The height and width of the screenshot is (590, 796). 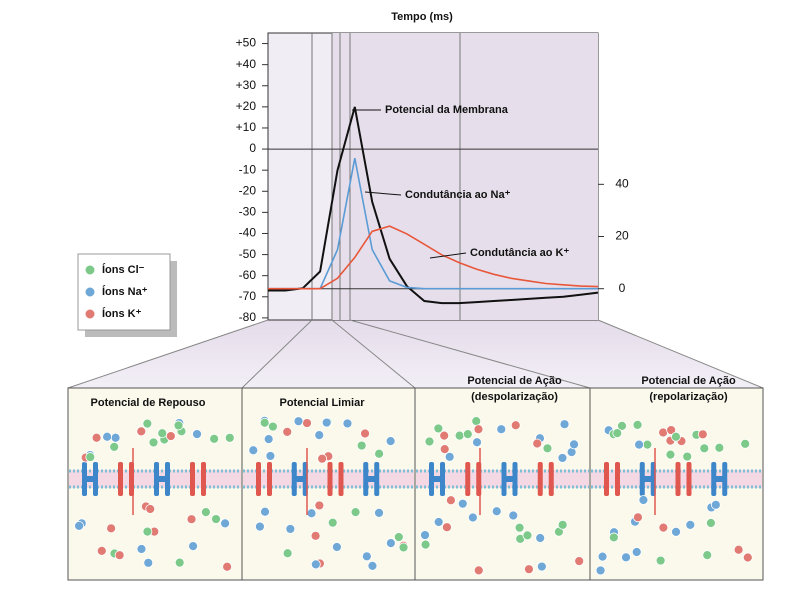 I want to click on y-tick-label: +40, so click(x=246, y=64).